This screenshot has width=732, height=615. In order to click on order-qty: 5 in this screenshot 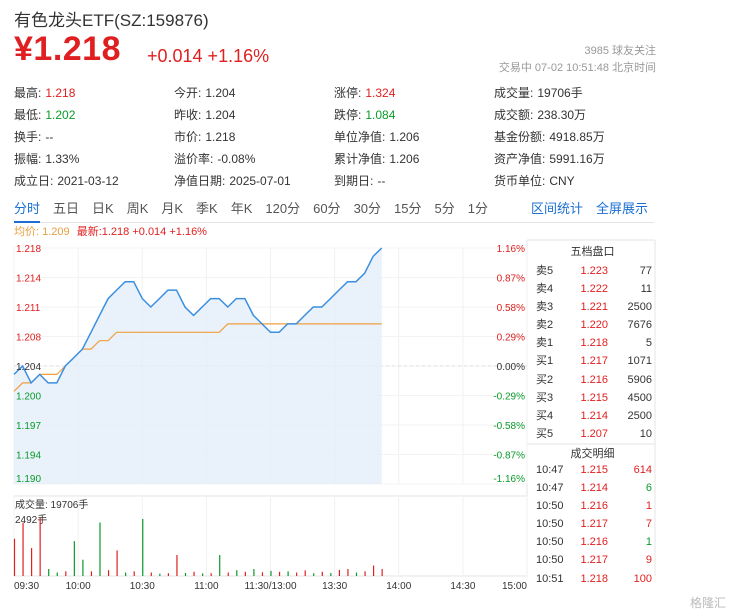, I will do `click(648, 343)`.